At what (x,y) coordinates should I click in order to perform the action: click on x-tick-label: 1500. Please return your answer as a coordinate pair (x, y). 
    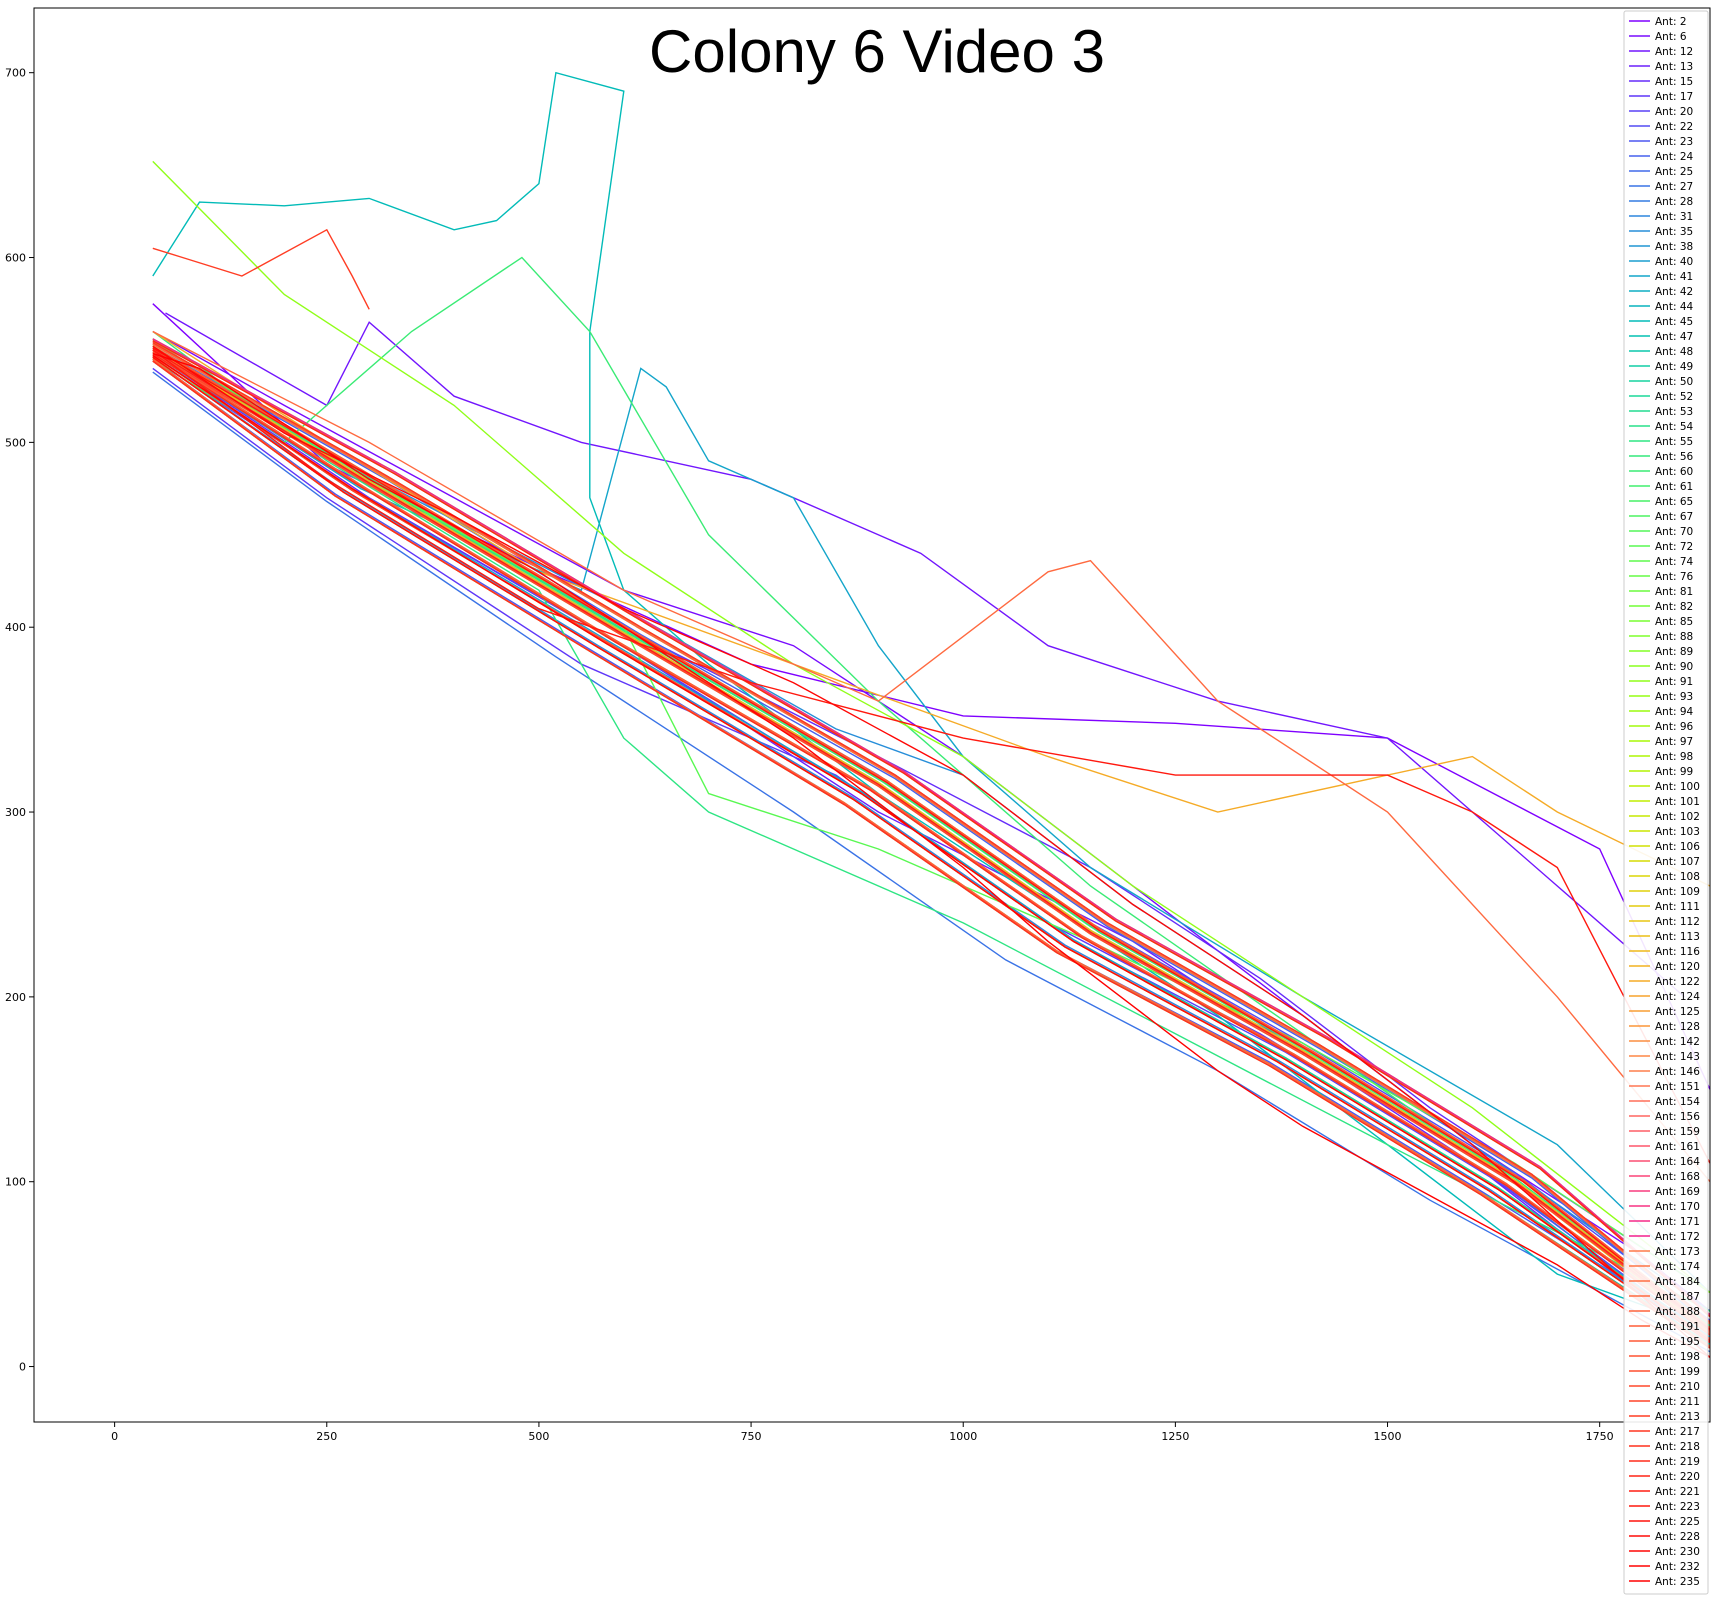
    Looking at the image, I should click on (1388, 1436).